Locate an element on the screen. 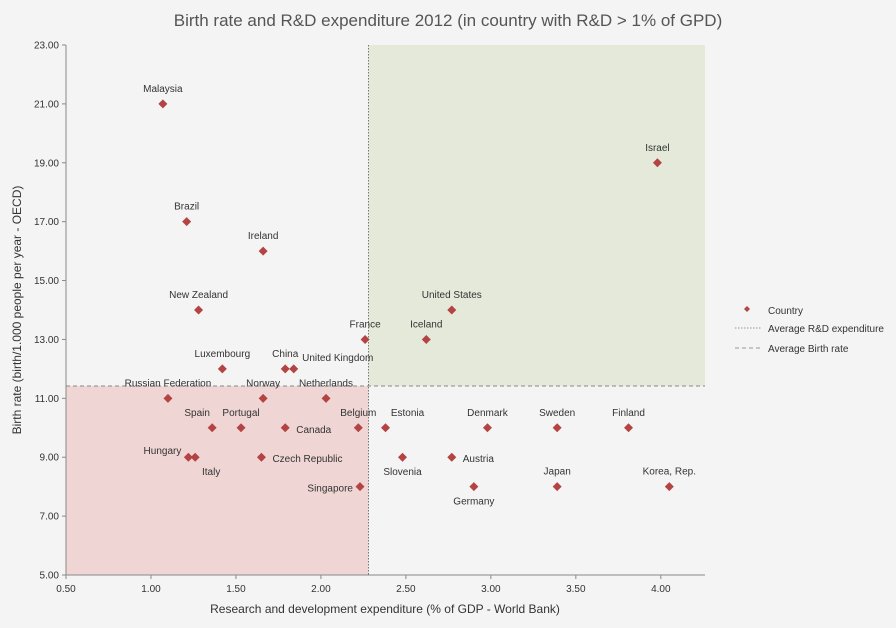  y-tick-label: 15.00 is located at coordinates (46, 281).